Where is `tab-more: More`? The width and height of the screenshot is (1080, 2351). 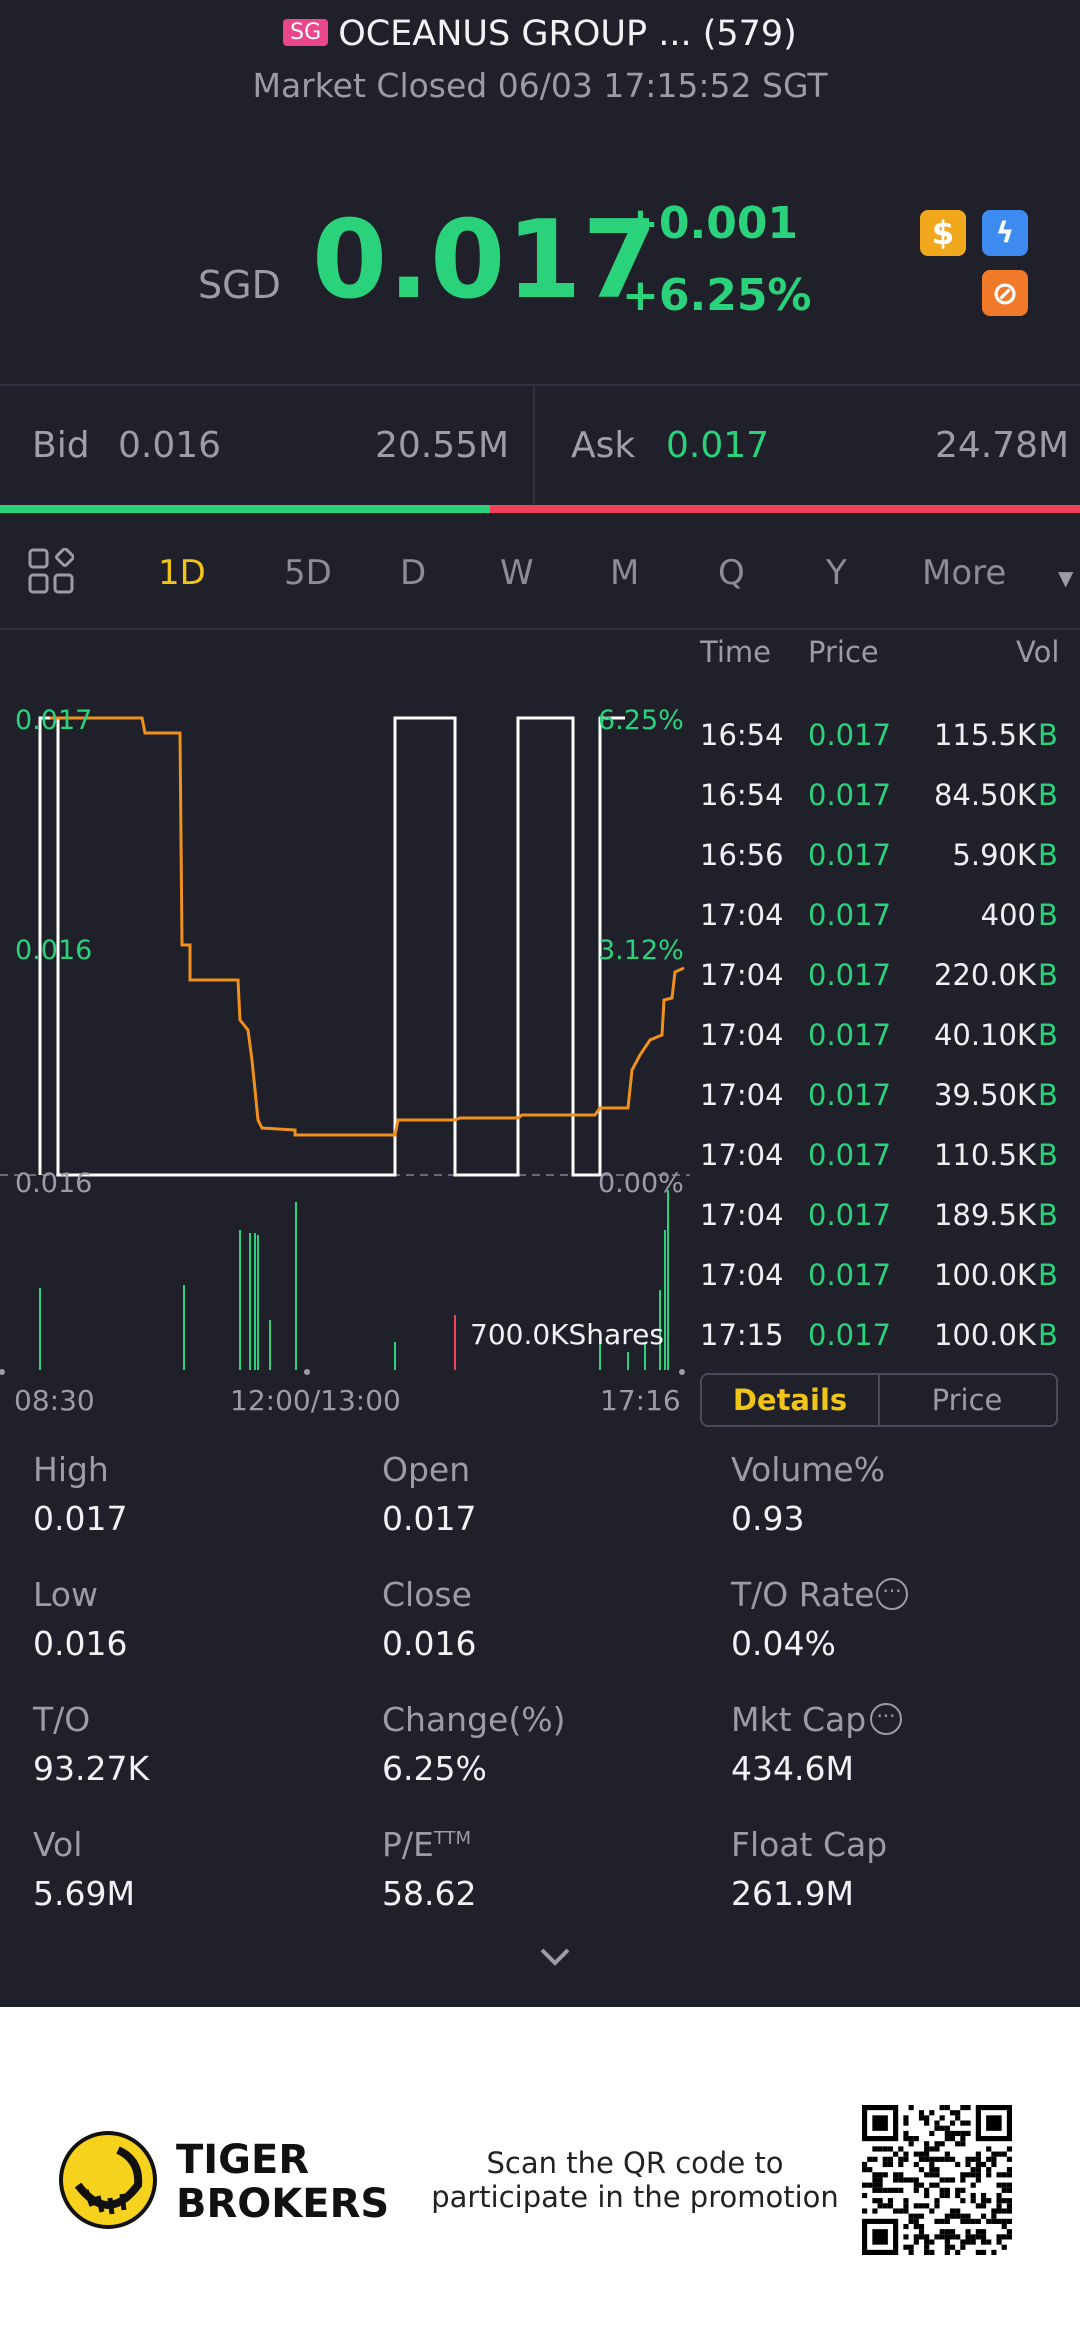
tab-more: More is located at coordinates (964, 573).